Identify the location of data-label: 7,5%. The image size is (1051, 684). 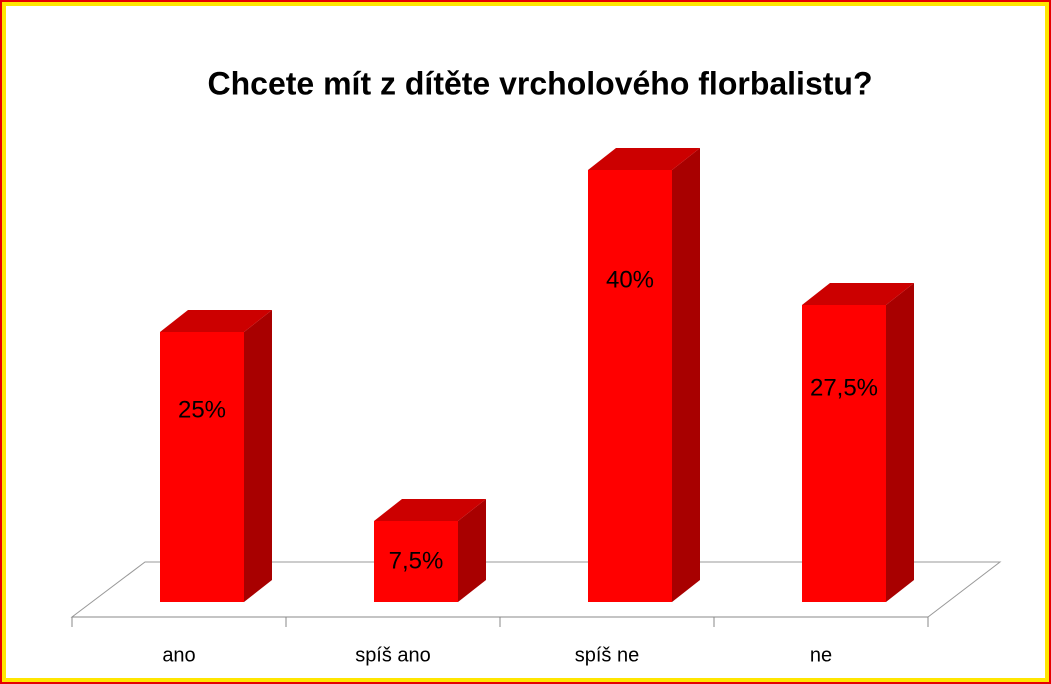
(416, 561).